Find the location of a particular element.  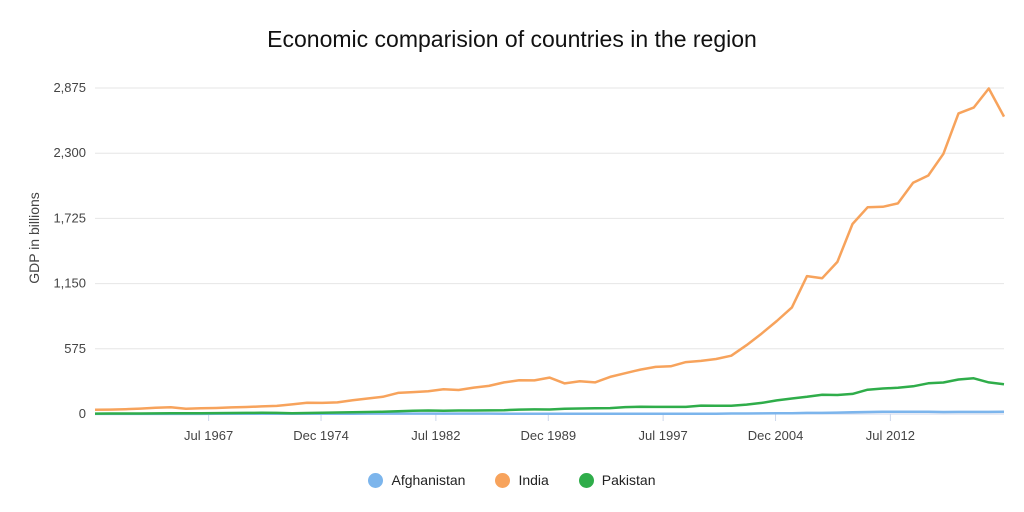

x-tick-label: Dec 1974 is located at coordinates (321, 435).